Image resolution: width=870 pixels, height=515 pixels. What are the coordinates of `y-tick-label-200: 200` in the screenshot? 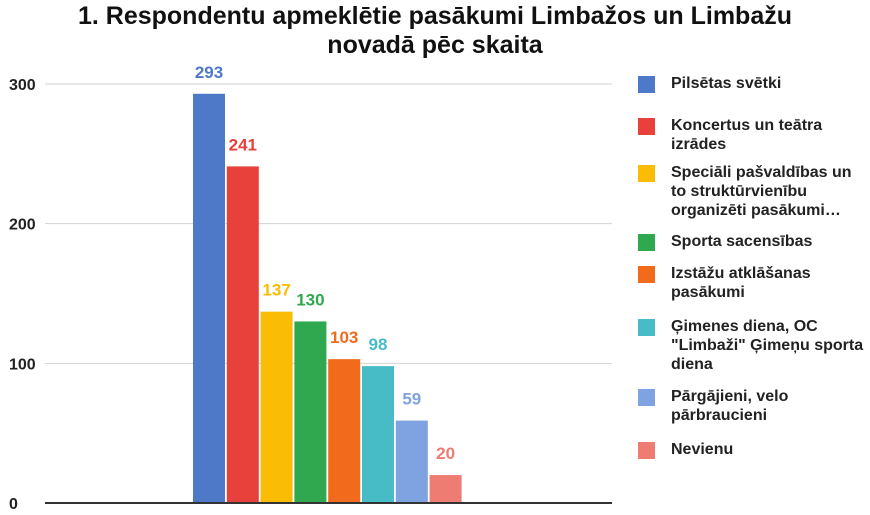 It's located at (22, 225).